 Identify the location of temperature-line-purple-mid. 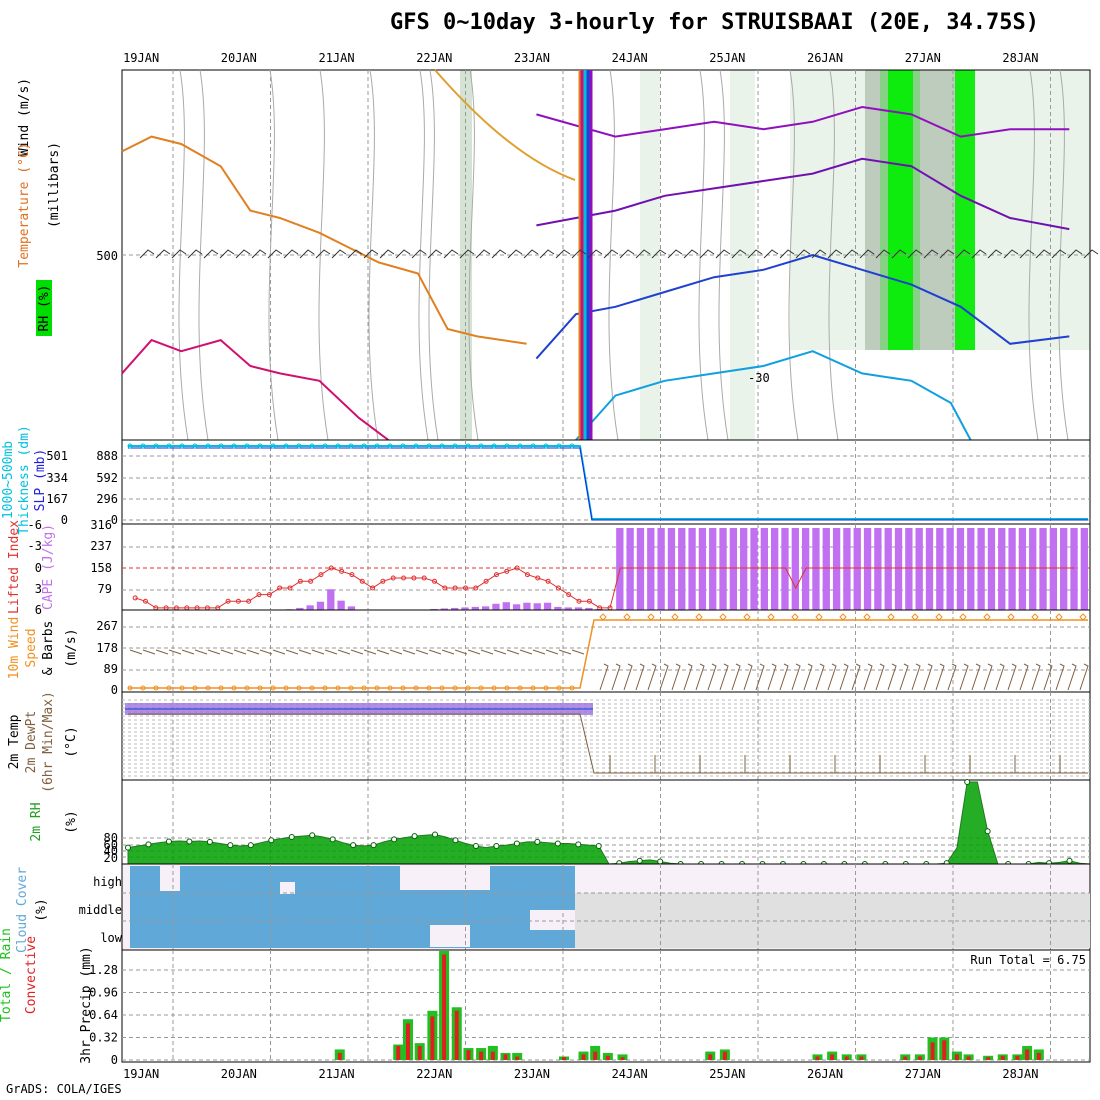
(803, 194).